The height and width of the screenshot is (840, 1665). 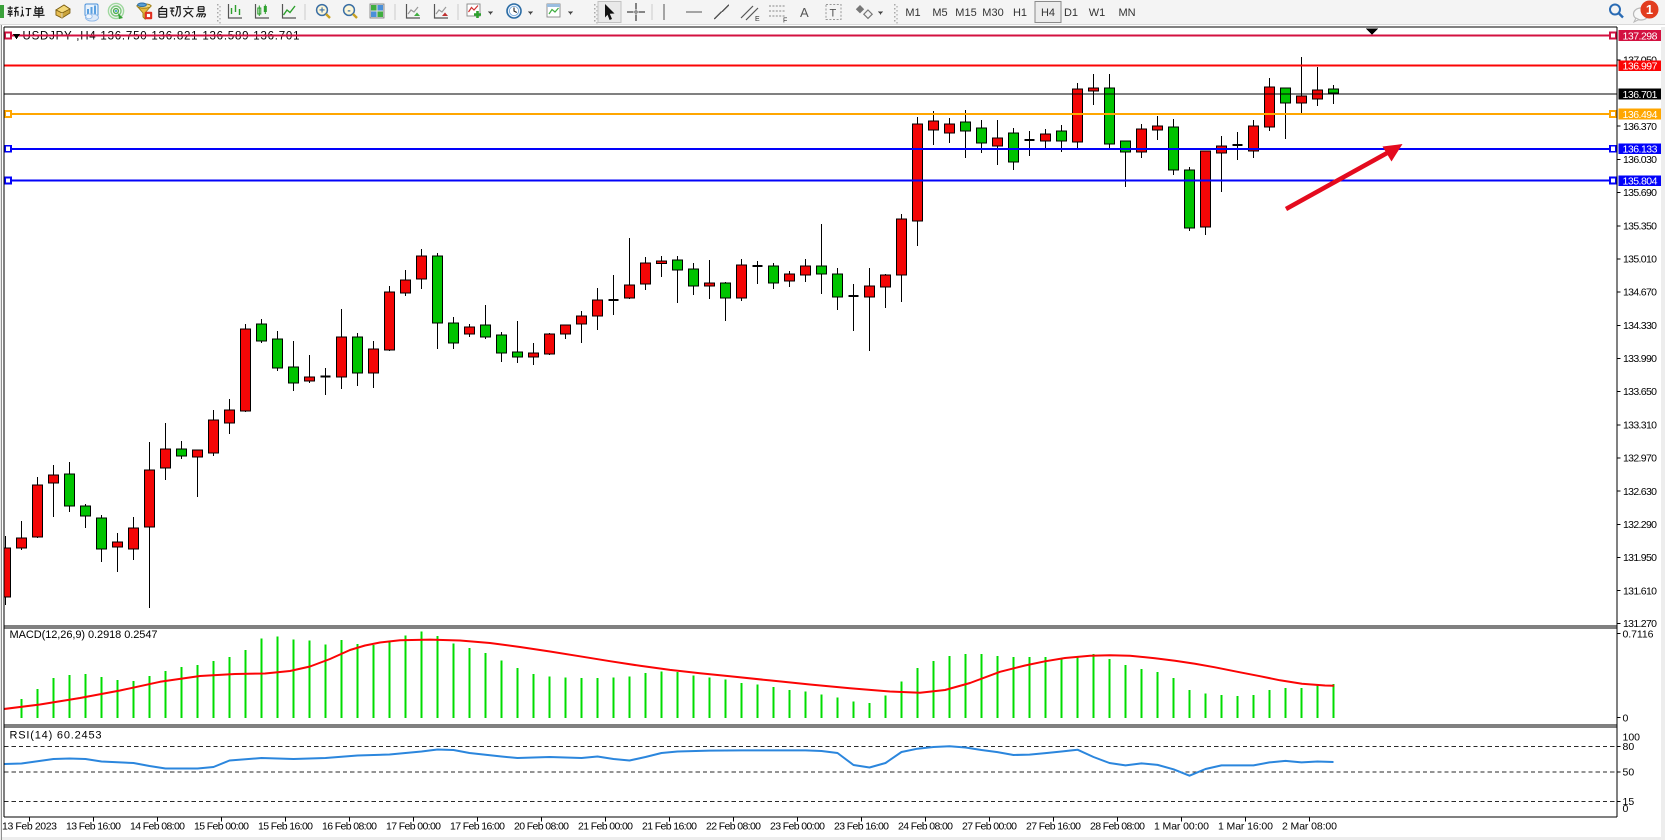 What do you see at coordinates (992, 13) in the screenshot?
I see `svg-text: M30` at bounding box center [992, 13].